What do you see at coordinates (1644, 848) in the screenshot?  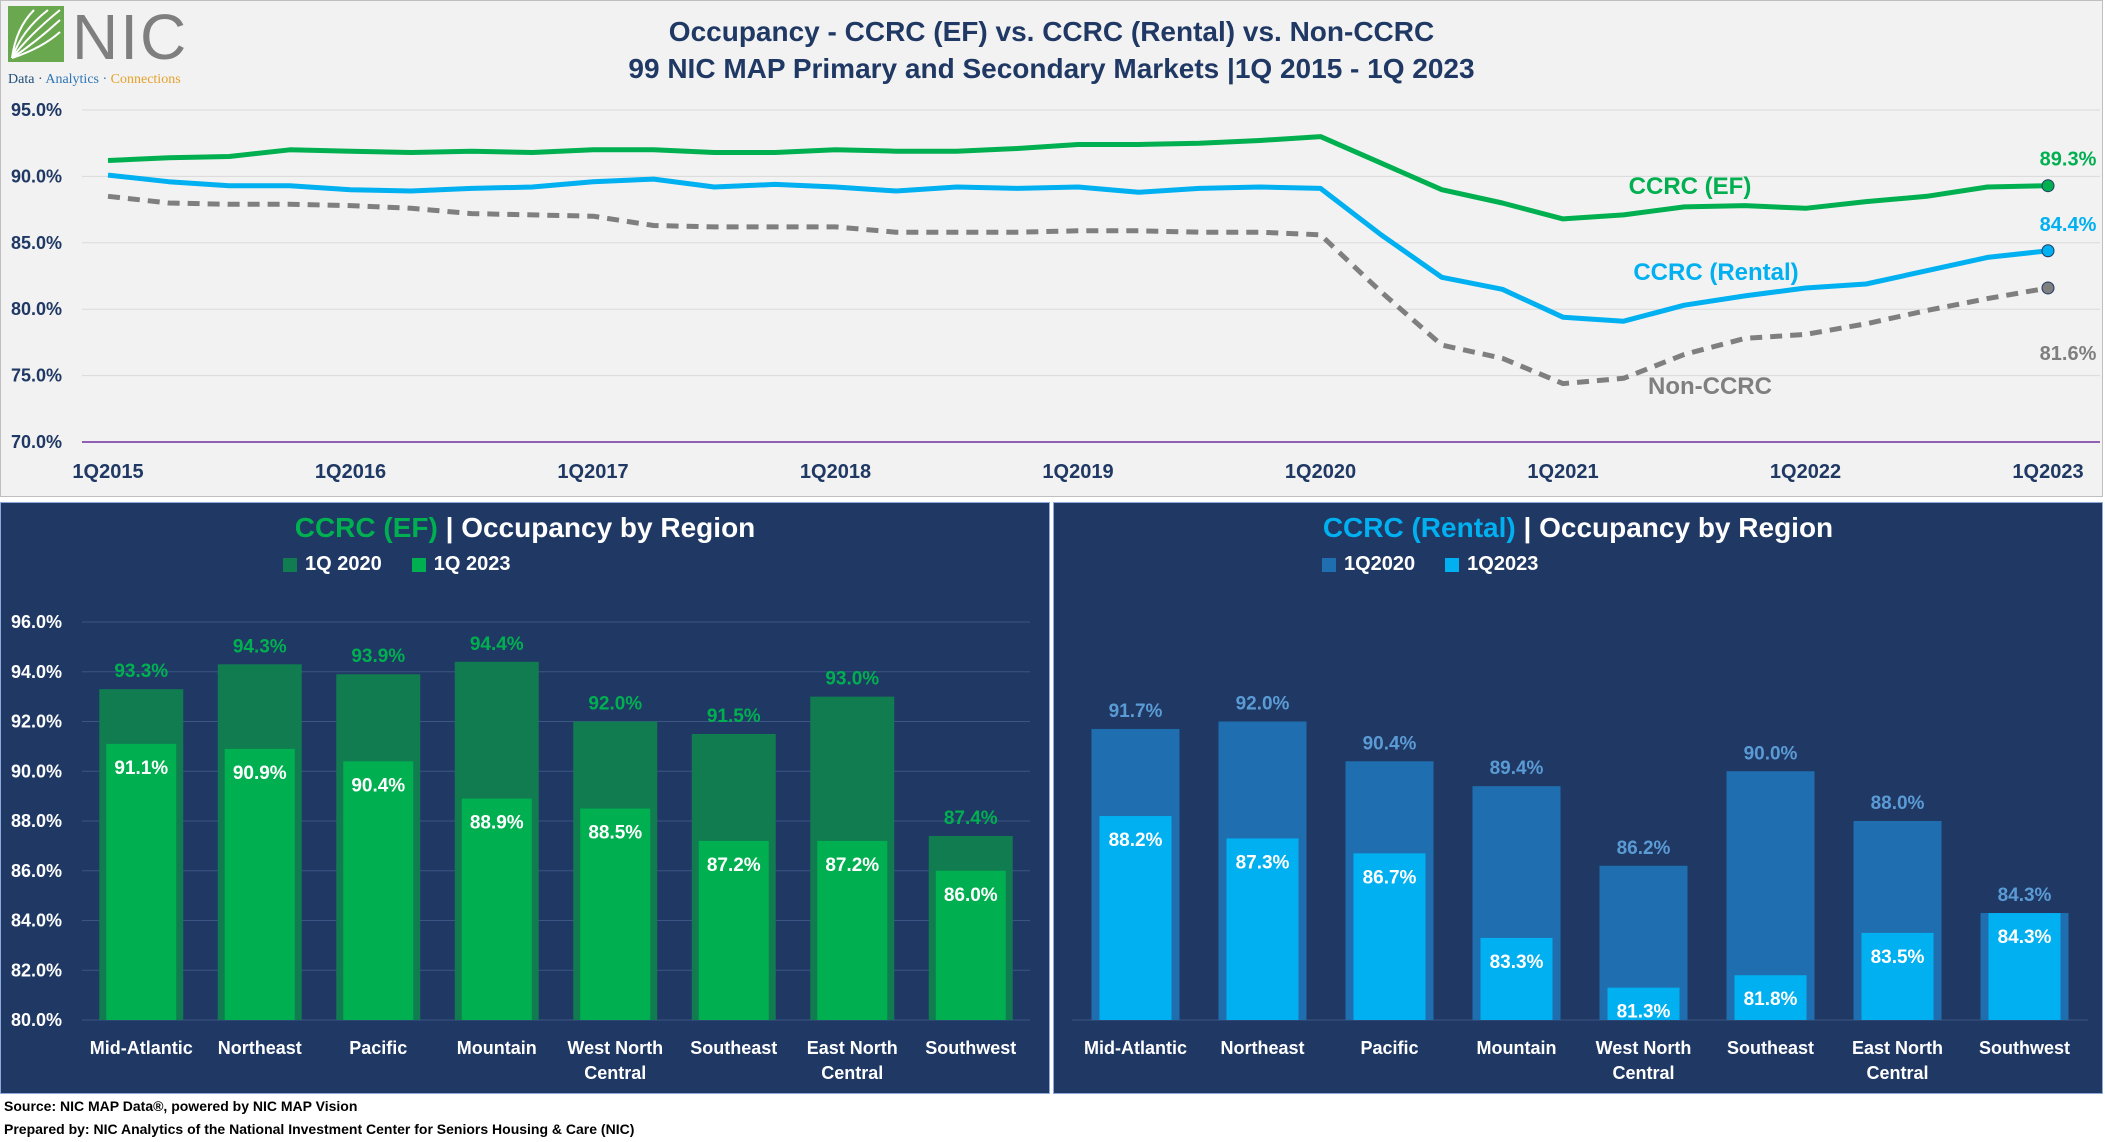 I see `data-label-1q2020: 86.2%` at bounding box center [1644, 848].